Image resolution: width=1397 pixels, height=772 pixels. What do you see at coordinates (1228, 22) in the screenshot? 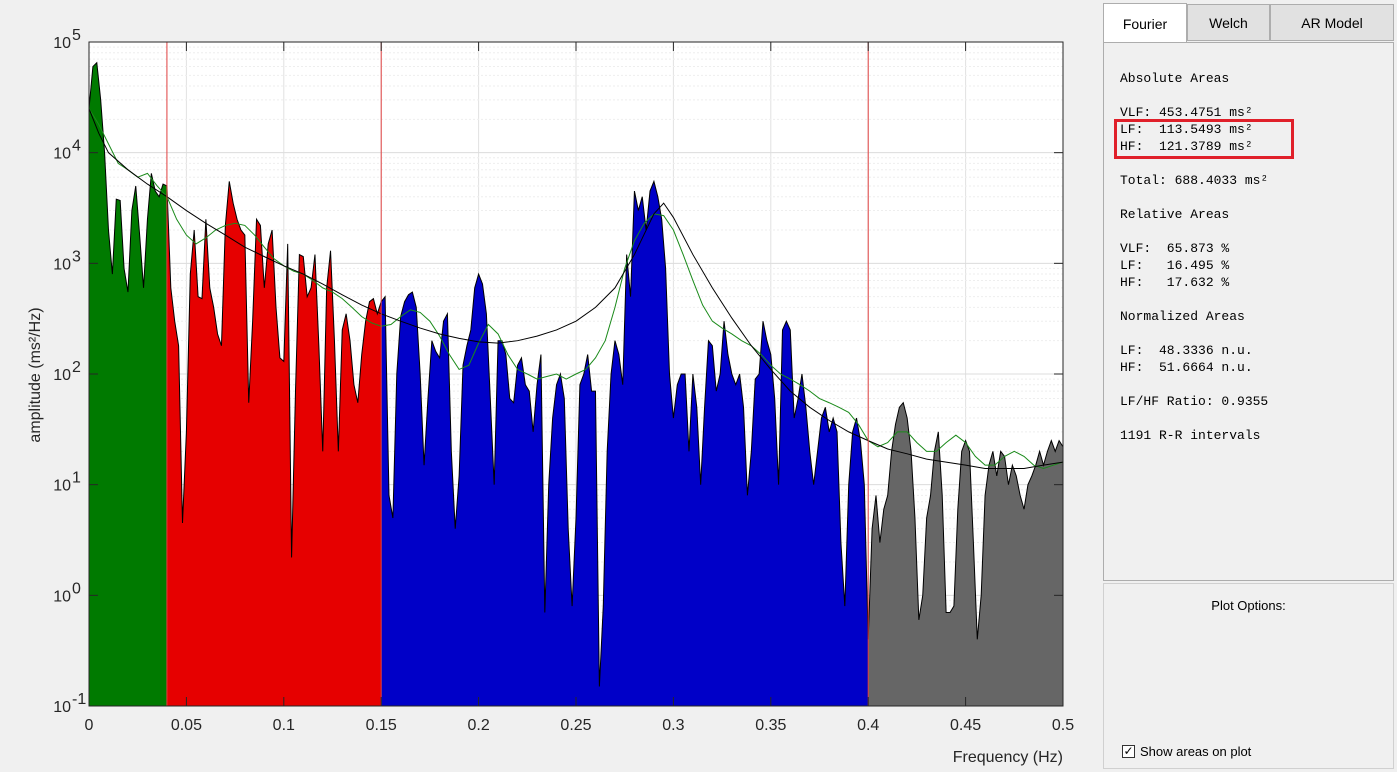
I see `tab-welch: Welch` at bounding box center [1228, 22].